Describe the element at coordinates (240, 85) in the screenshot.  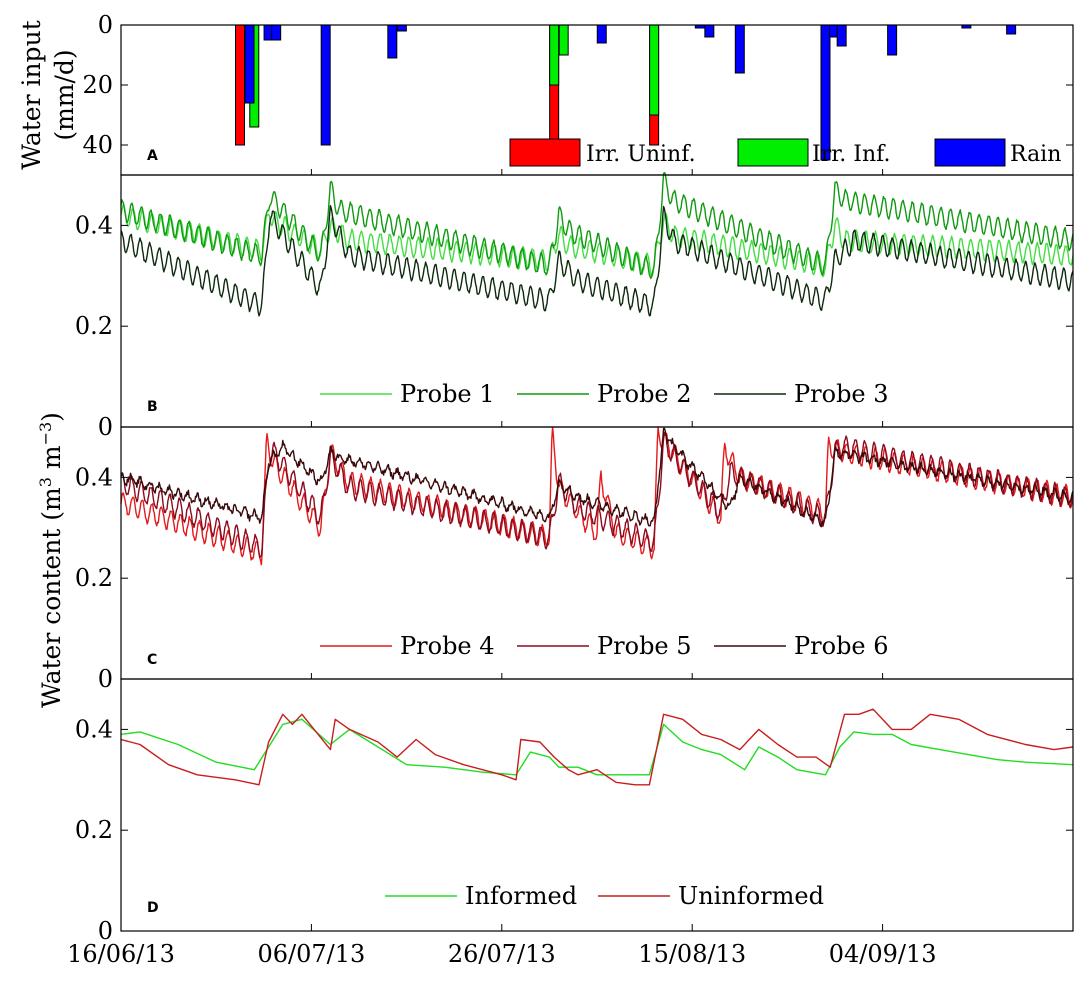
I see `bar-irr-uninf--0` at that location.